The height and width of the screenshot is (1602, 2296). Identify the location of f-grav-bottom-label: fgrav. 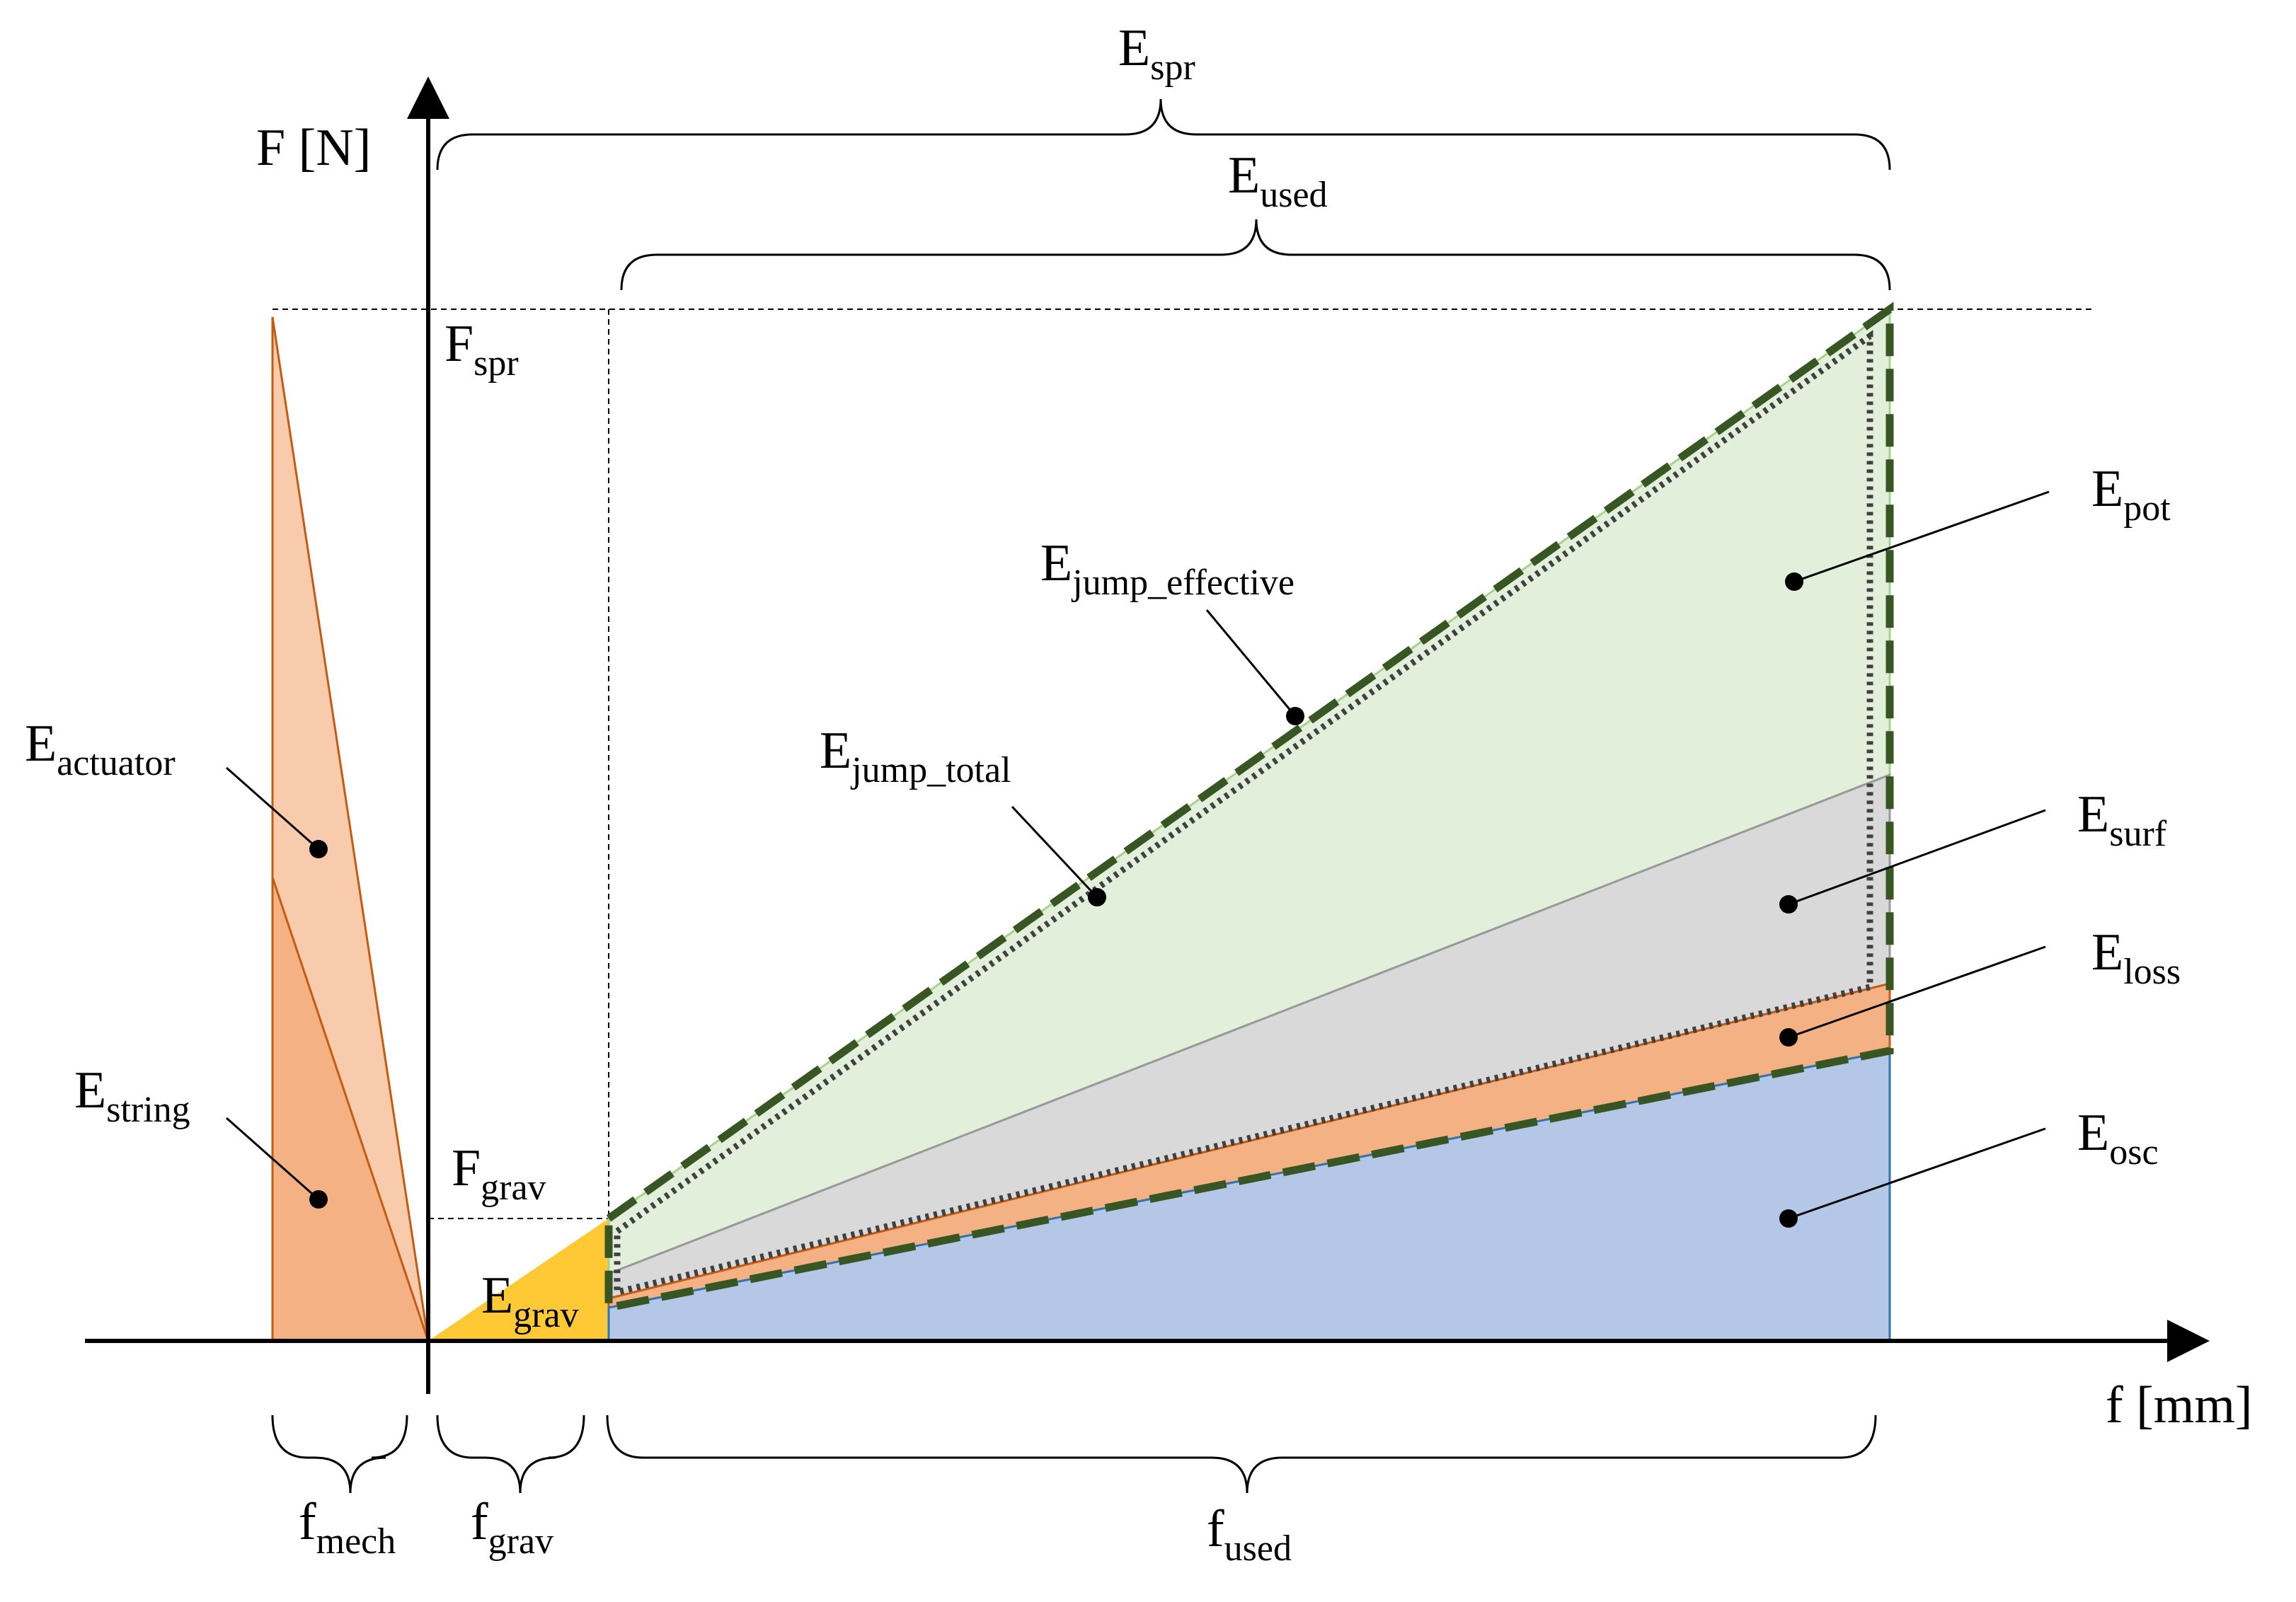
(512, 1527).